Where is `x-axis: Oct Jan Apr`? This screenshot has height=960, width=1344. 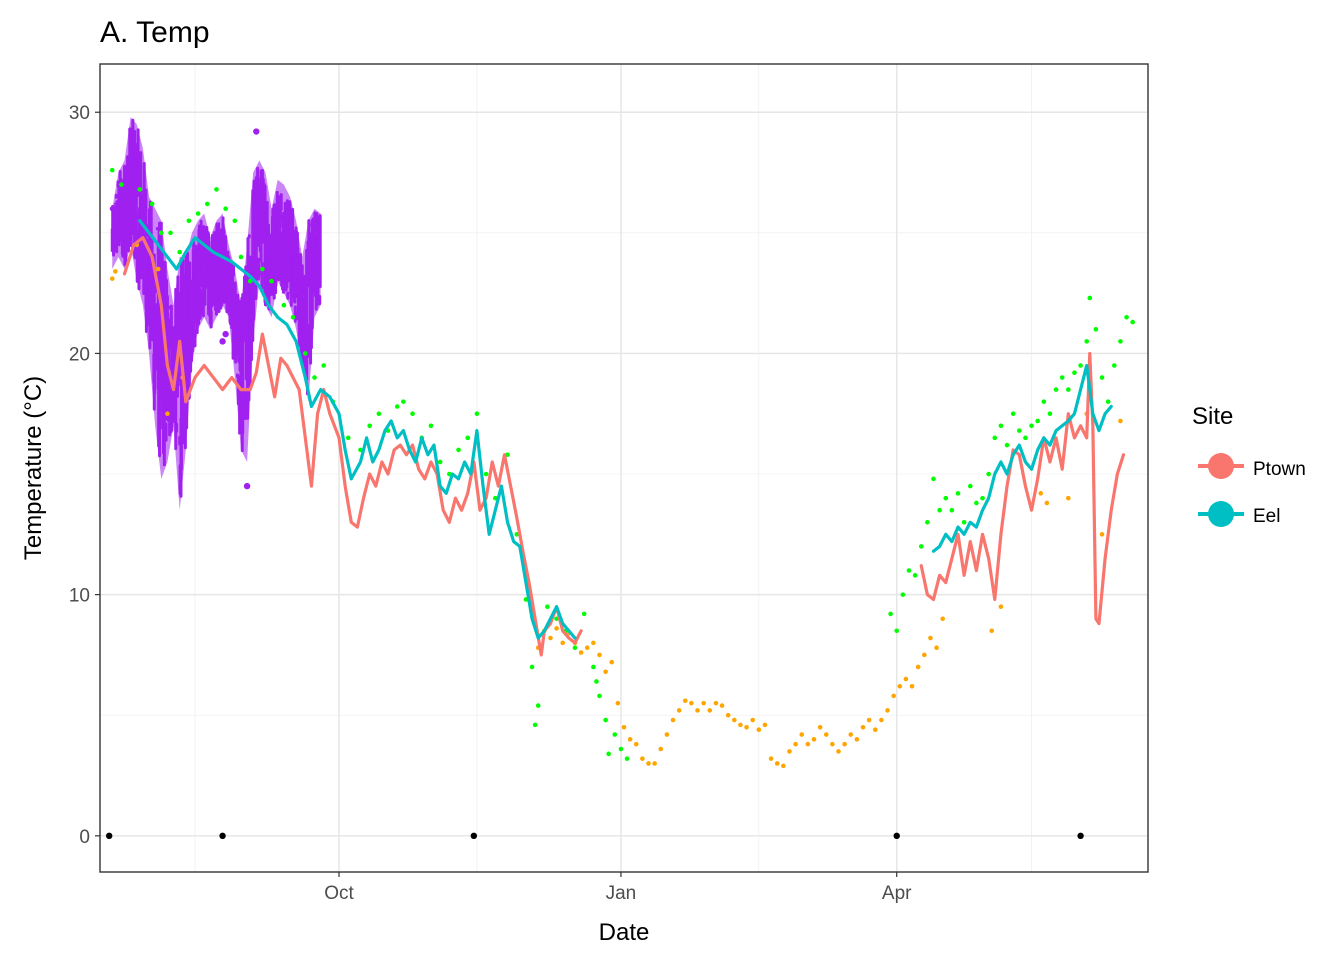
x-axis: Oct Jan Apr is located at coordinates (618, 888).